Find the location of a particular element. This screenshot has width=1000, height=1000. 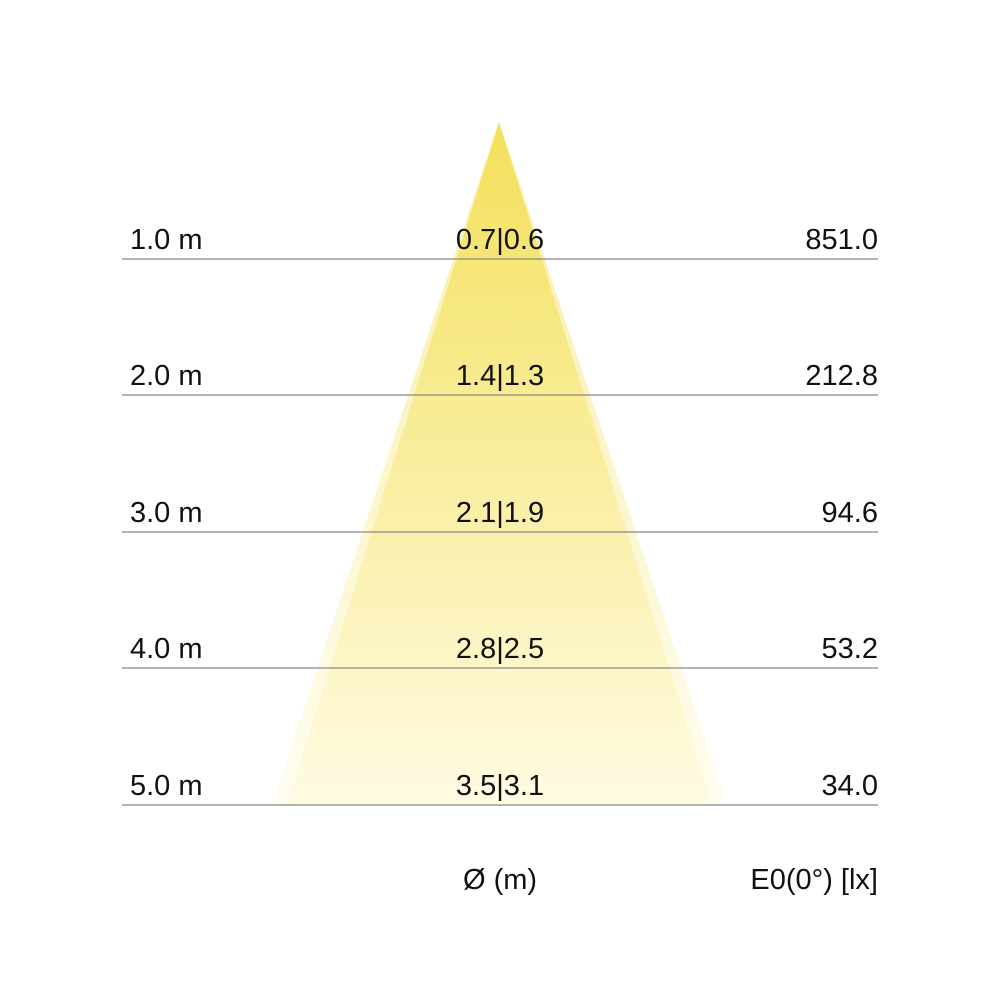

distance-label: 2.0 m is located at coordinates (166, 376).